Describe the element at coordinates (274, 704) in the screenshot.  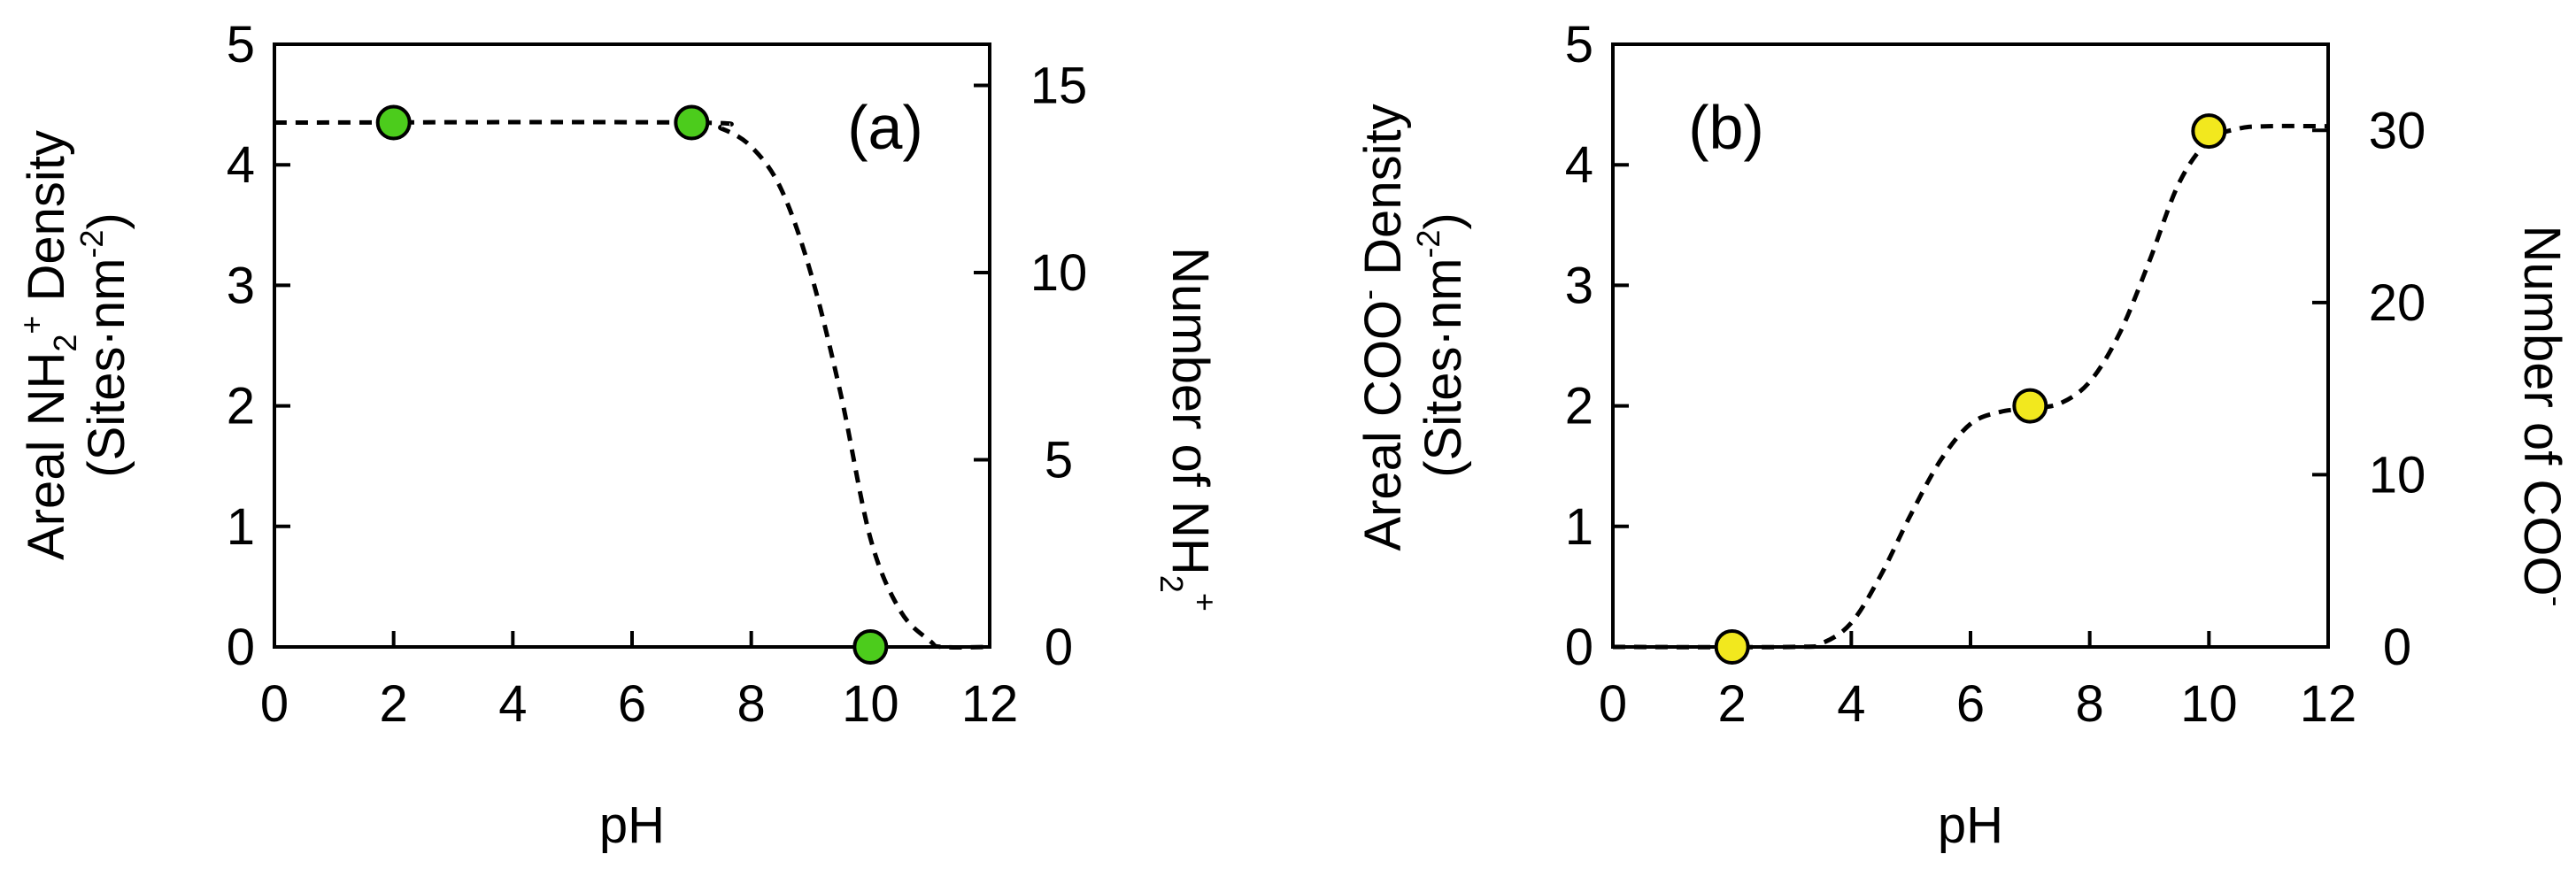
I see `panel-a-x-tick-label: 0` at that location.